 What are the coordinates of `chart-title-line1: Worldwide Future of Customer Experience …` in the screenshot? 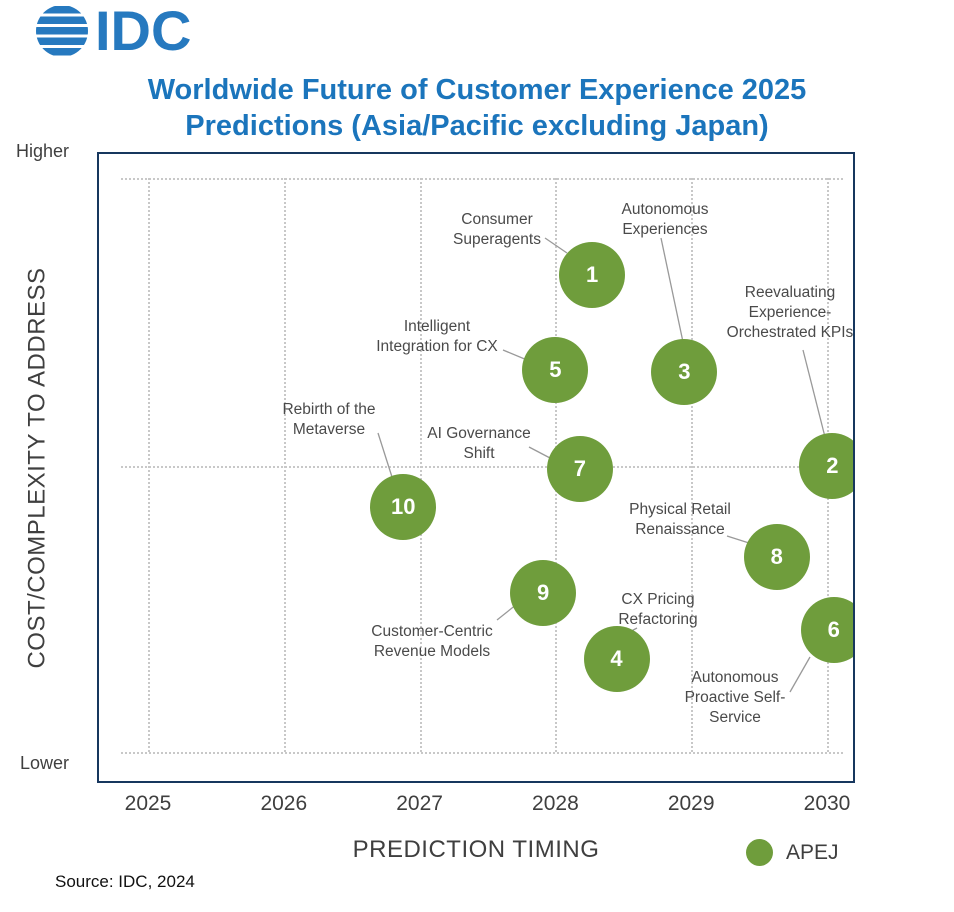 It's located at (477, 90).